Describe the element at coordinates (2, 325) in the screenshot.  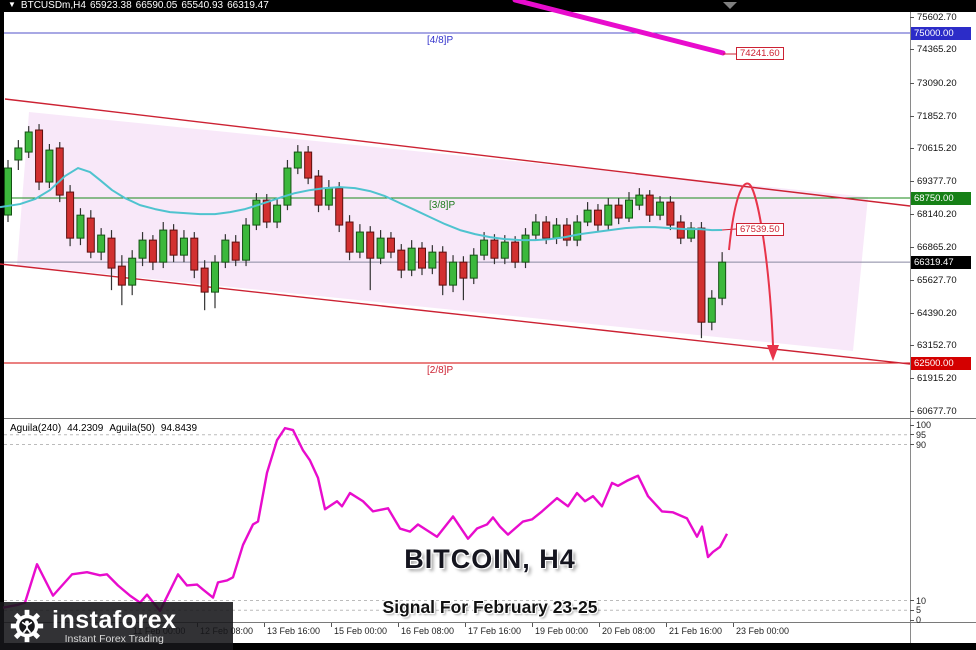
I see `window-border-left` at that location.